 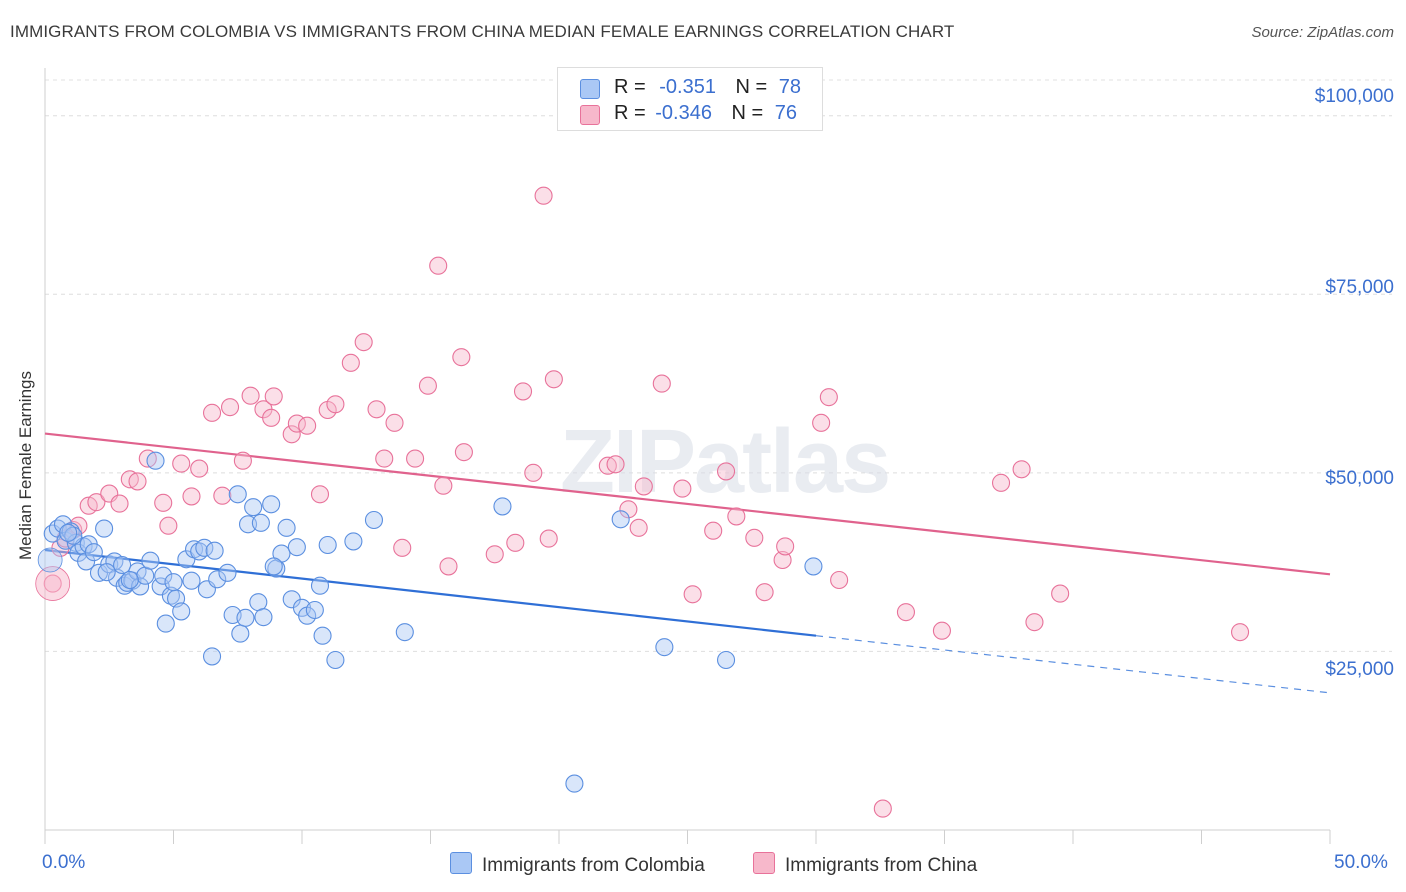 I want to click on legend-n-value: 76, so click(x=786, y=113).